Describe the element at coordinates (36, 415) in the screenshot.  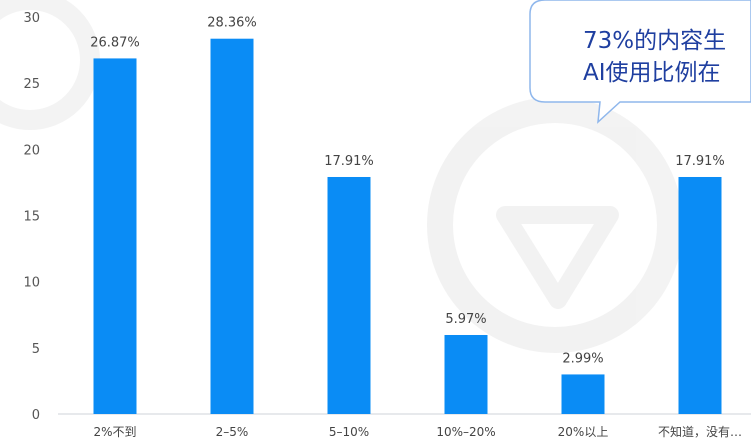
I see `y-tick-label: 0` at that location.